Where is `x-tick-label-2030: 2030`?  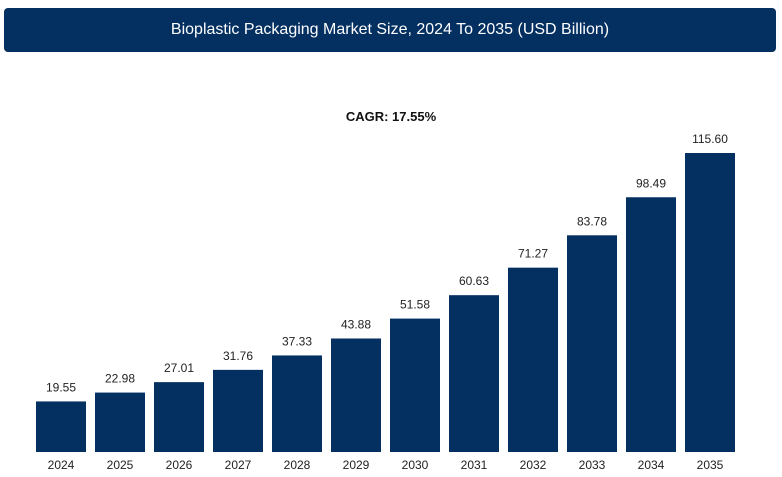 x-tick-label-2030: 2030 is located at coordinates (415, 465).